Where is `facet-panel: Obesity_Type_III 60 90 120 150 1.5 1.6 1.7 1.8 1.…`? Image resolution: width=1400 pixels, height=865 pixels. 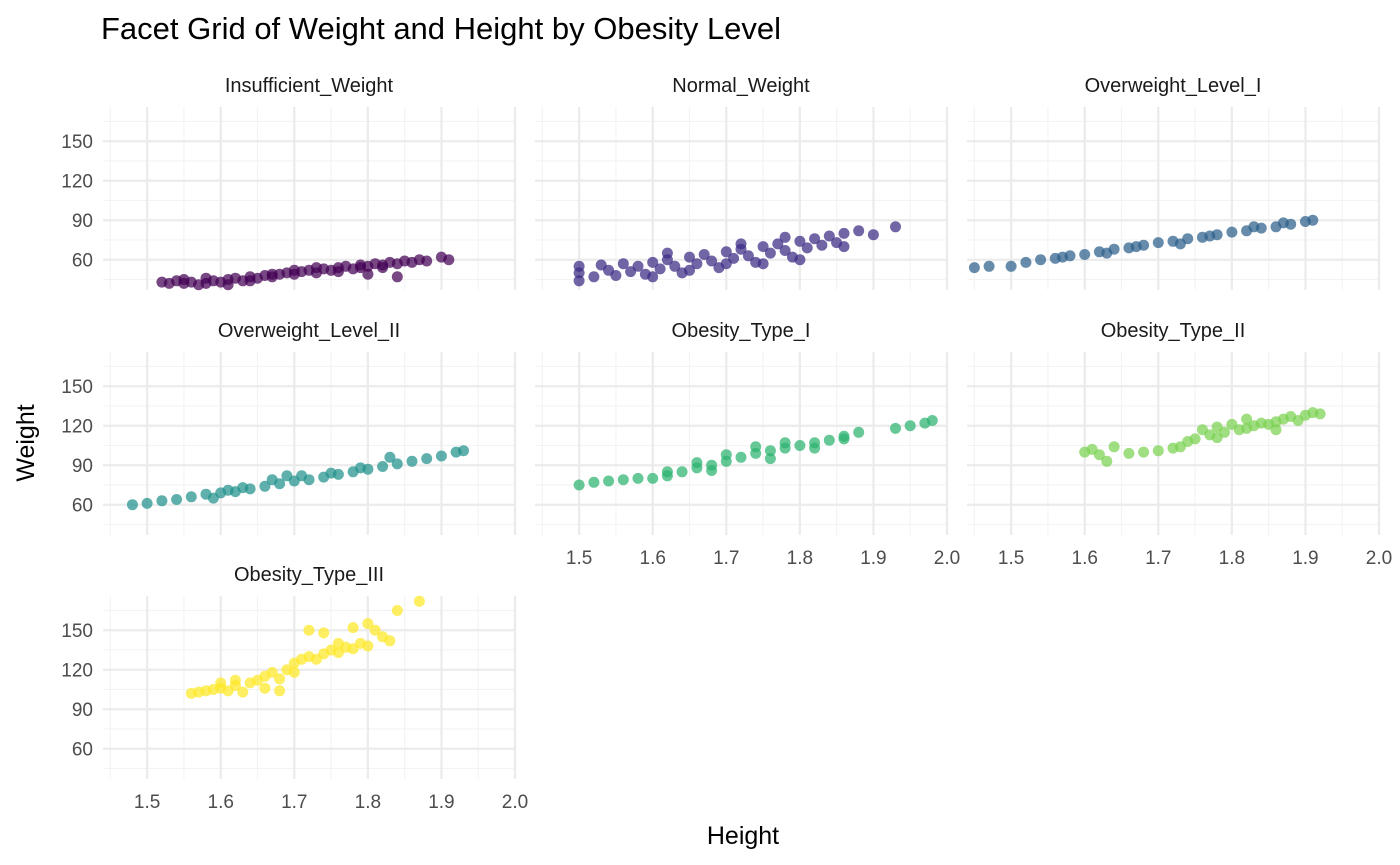 facet-panel: Obesity_Type_III 60 90 120 150 1.5 1.6 1.7 1.8 1.… is located at coordinates (294, 688).